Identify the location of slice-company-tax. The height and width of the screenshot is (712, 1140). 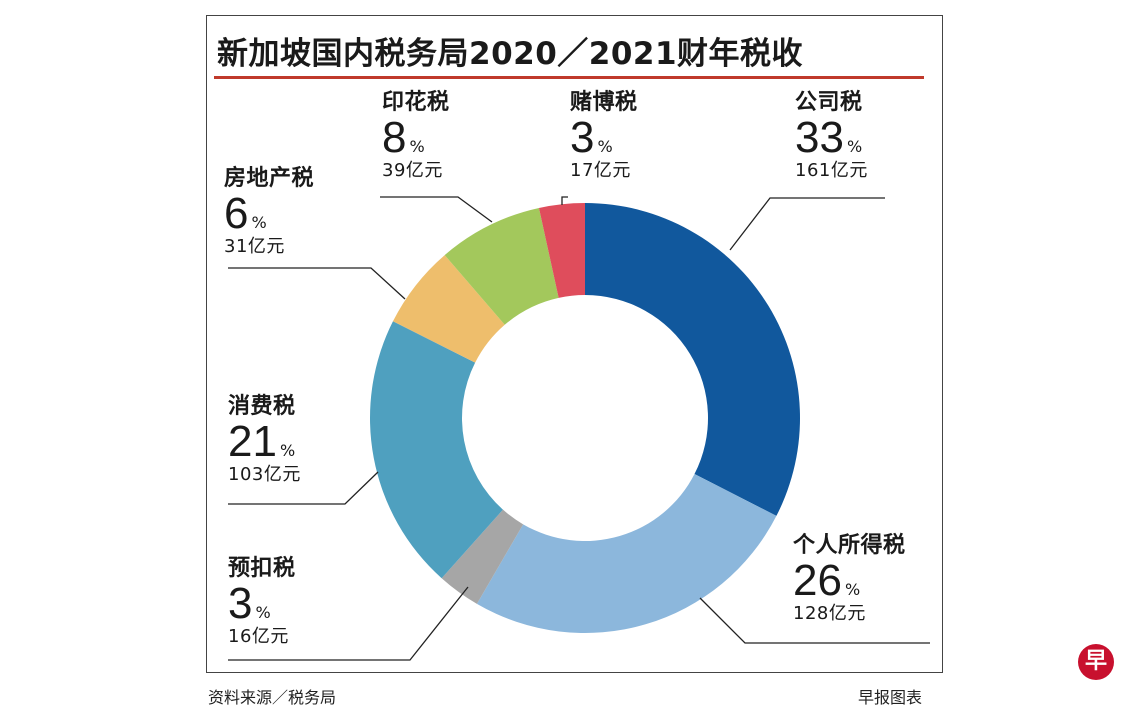
(692, 359).